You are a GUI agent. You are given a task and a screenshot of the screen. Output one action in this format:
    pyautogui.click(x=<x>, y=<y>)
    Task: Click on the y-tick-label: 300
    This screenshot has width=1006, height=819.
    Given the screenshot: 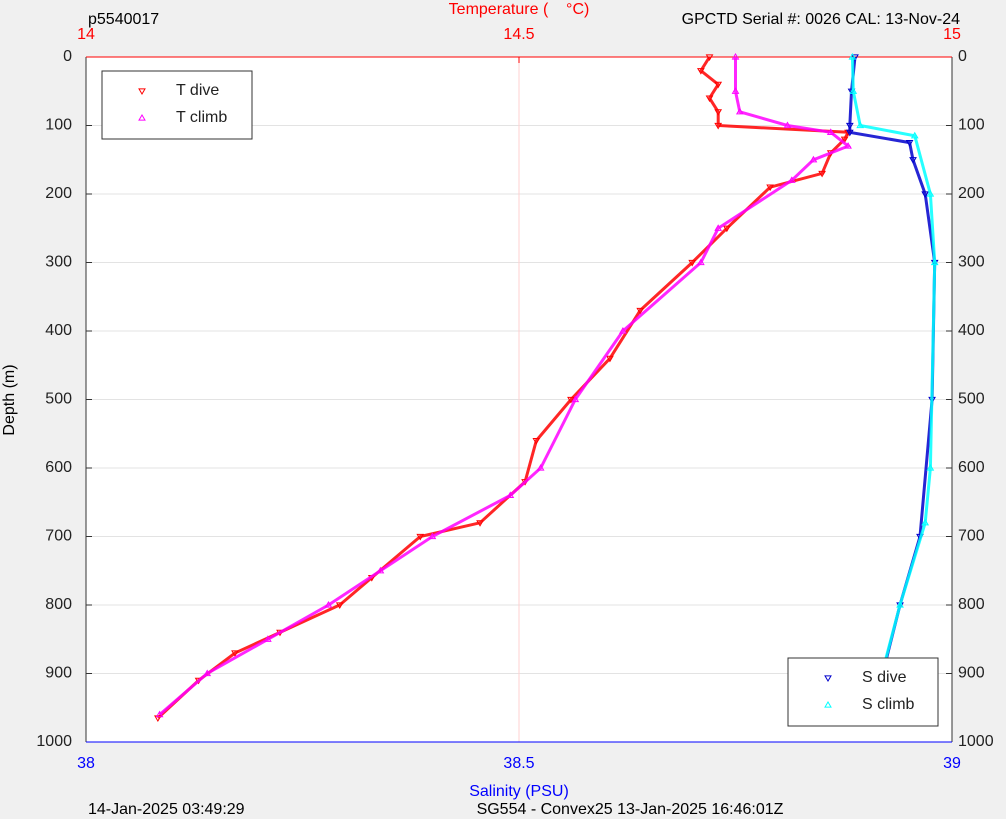 What is the action you would take?
    pyautogui.click(x=58, y=262)
    